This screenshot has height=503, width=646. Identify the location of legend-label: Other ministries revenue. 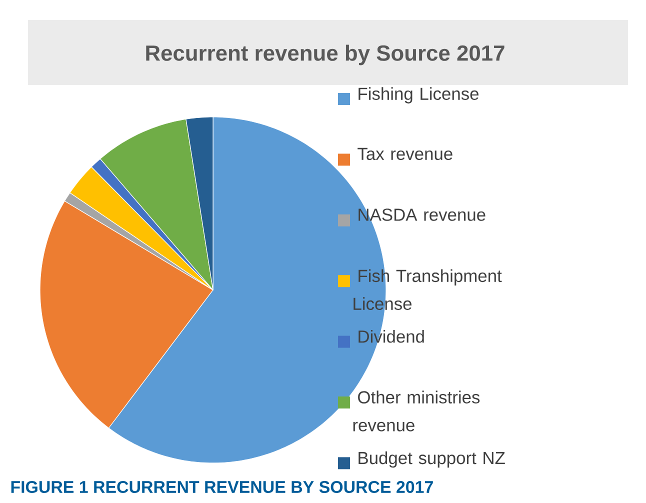
(416, 411).